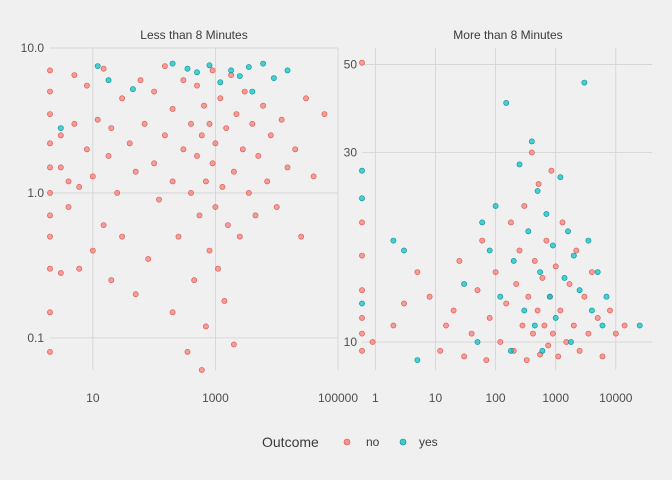 The width and height of the screenshot is (672, 480). I want to click on x-tick-label: 1, so click(375, 398).